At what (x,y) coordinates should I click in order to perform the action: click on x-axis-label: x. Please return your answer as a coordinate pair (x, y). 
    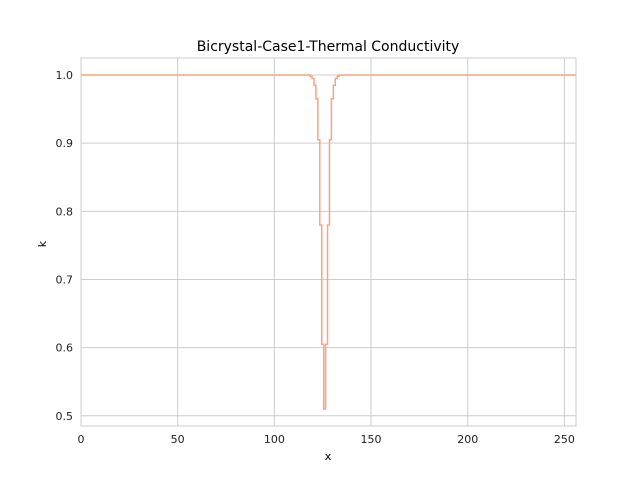
    Looking at the image, I should click on (328, 456).